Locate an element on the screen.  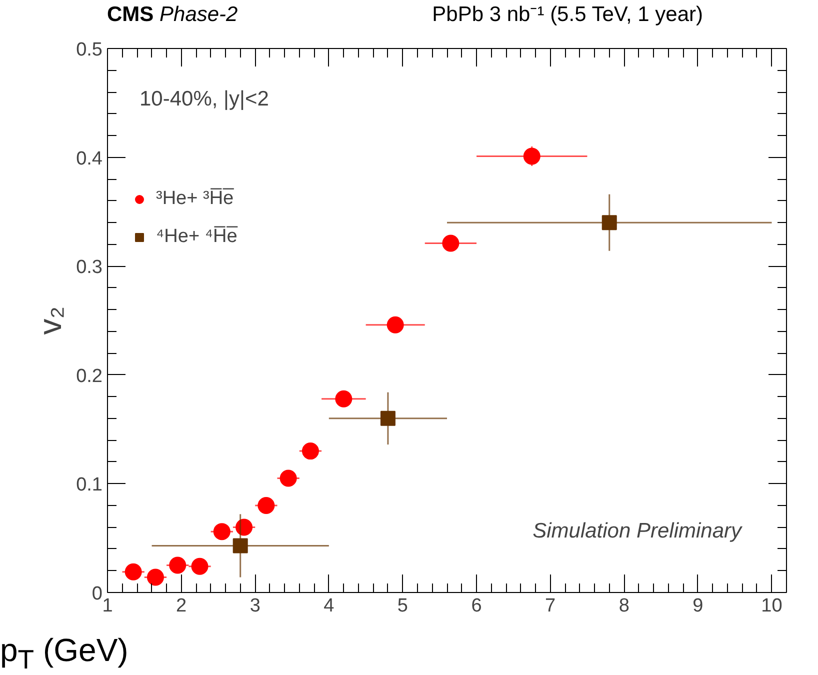
chart-title: CMS Phase-2 is located at coordinates (172, 14).